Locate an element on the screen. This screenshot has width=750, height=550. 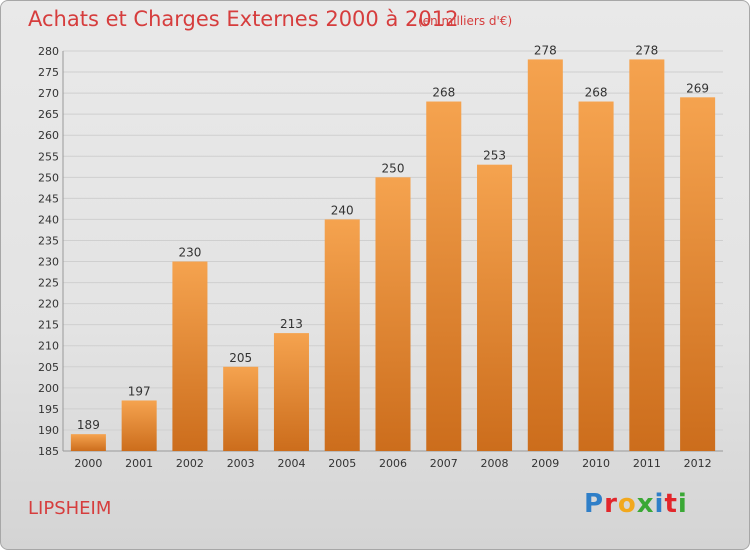
y-tick-label: 230 is located at coordinates (48, 262).